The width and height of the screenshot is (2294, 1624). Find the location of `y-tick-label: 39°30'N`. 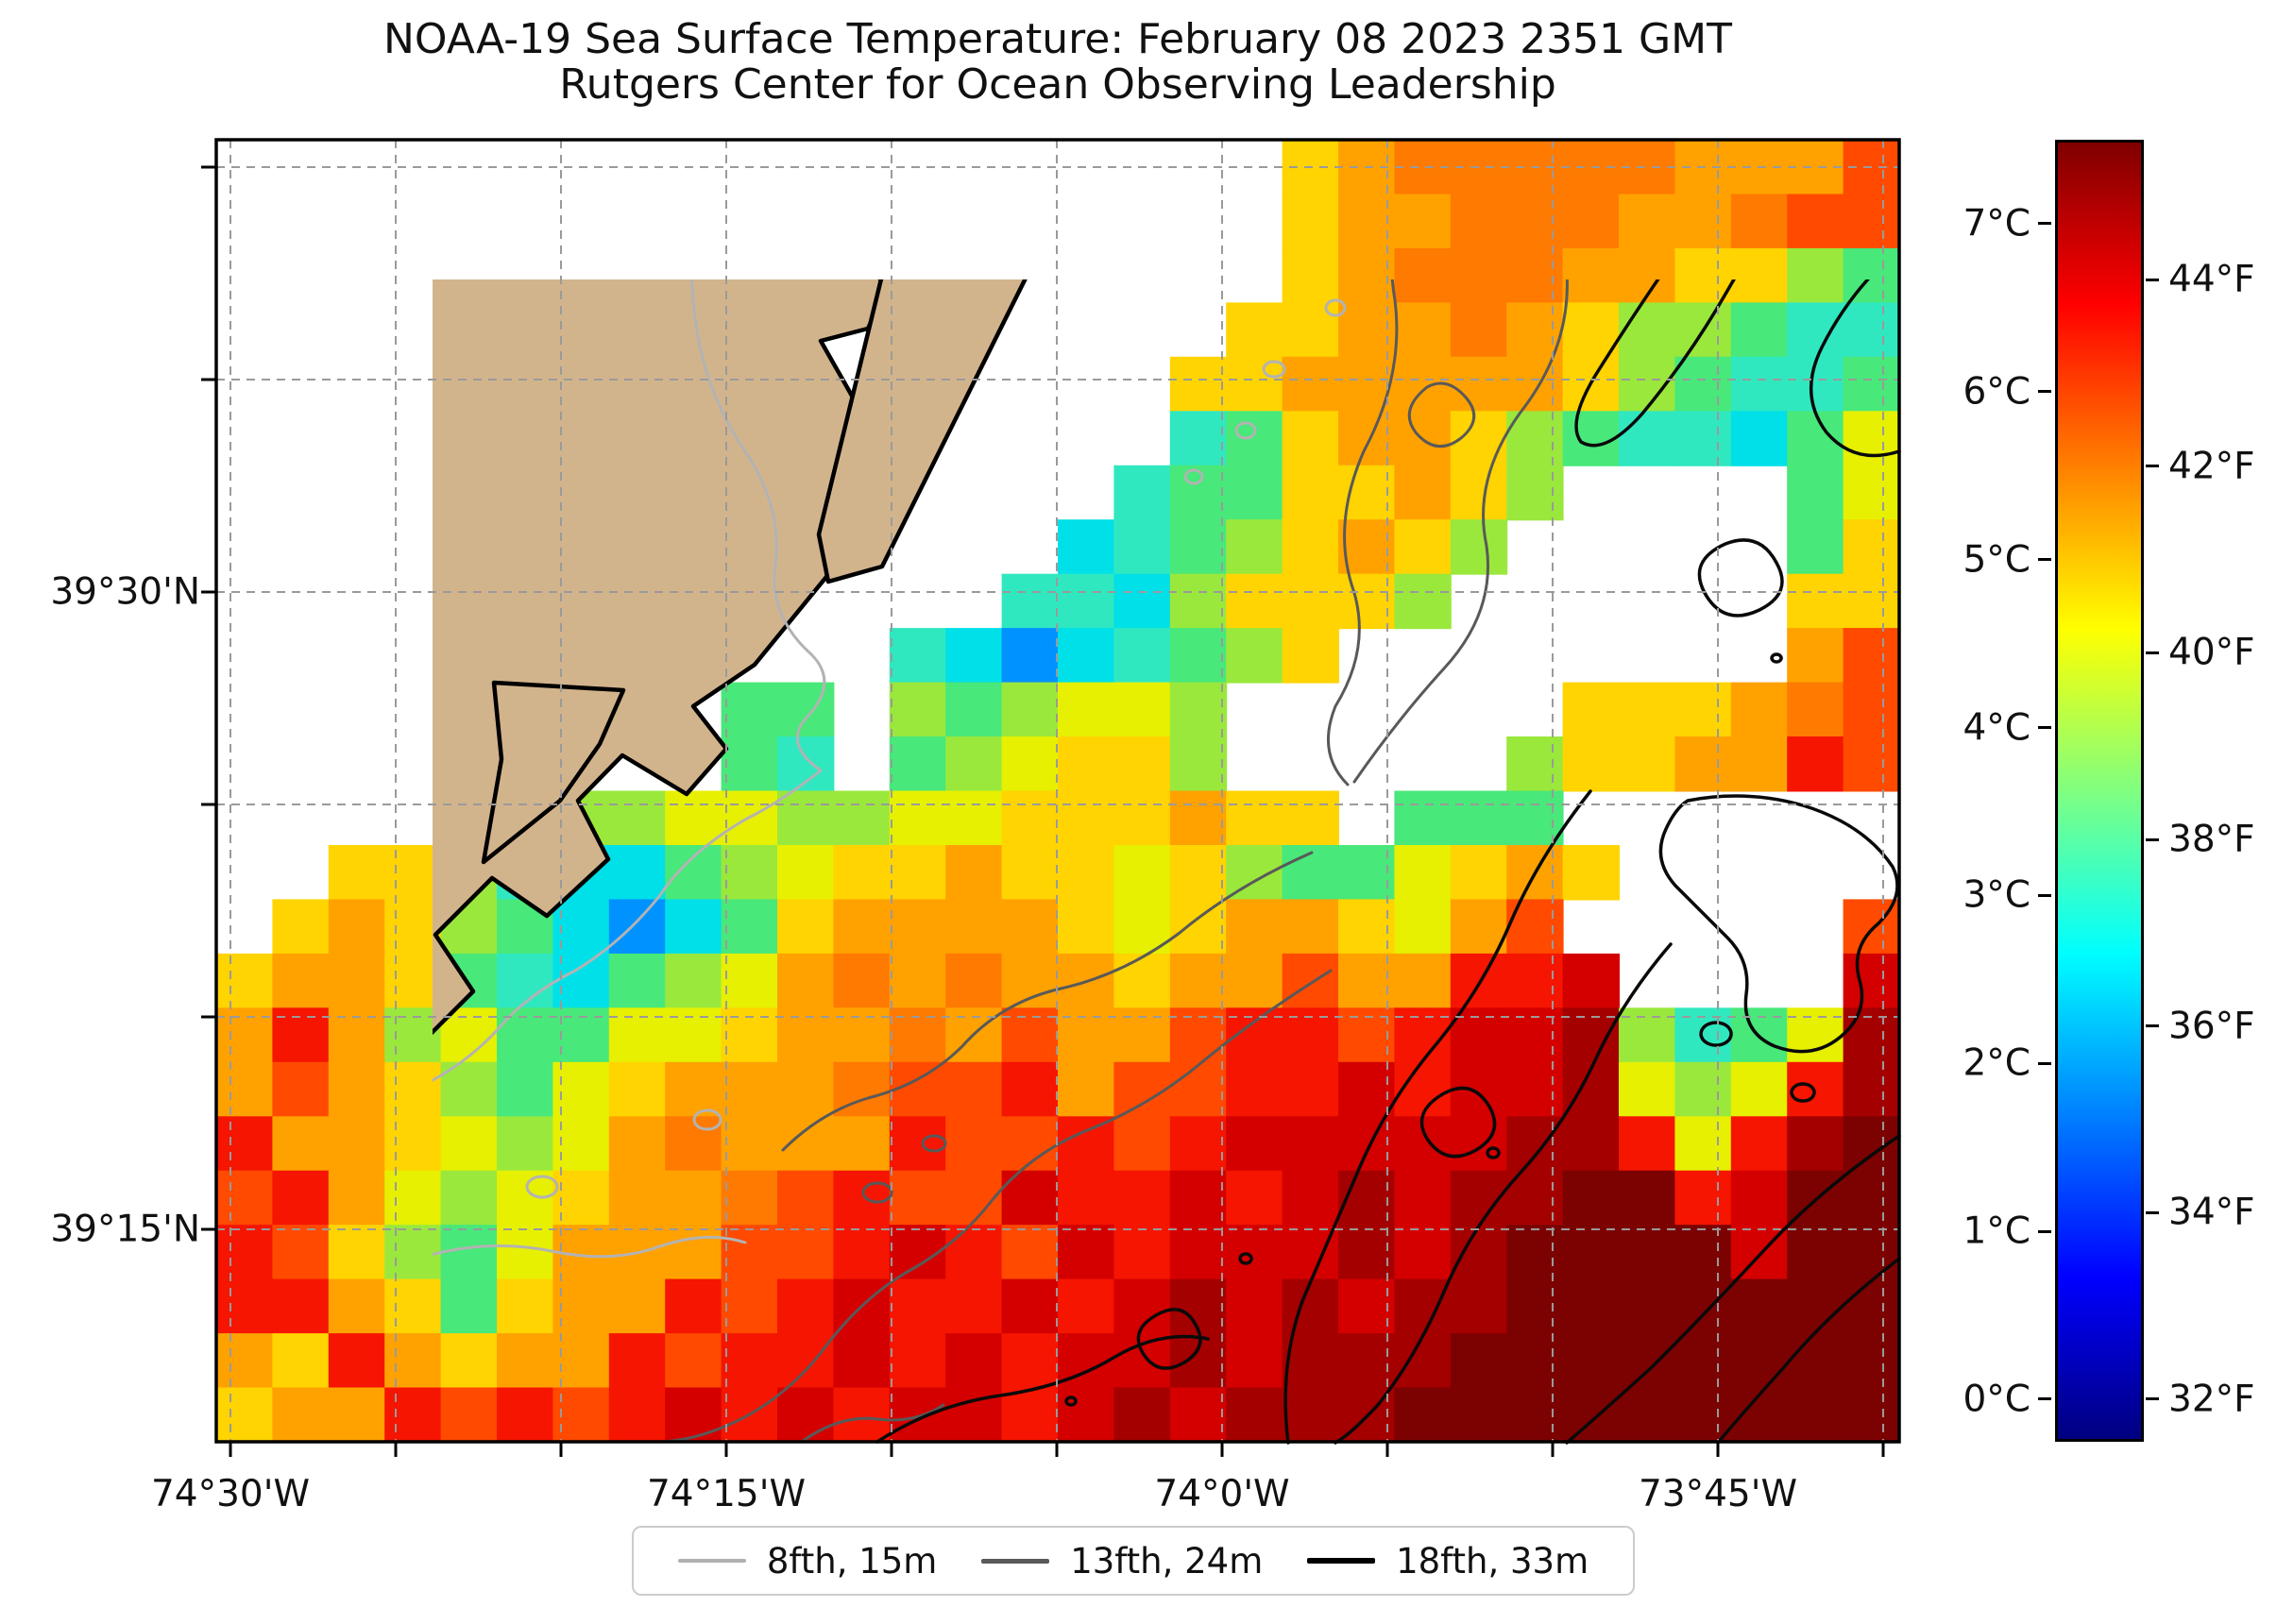

y-tick-label: 39°30'N is located at coordinates (125, 592).